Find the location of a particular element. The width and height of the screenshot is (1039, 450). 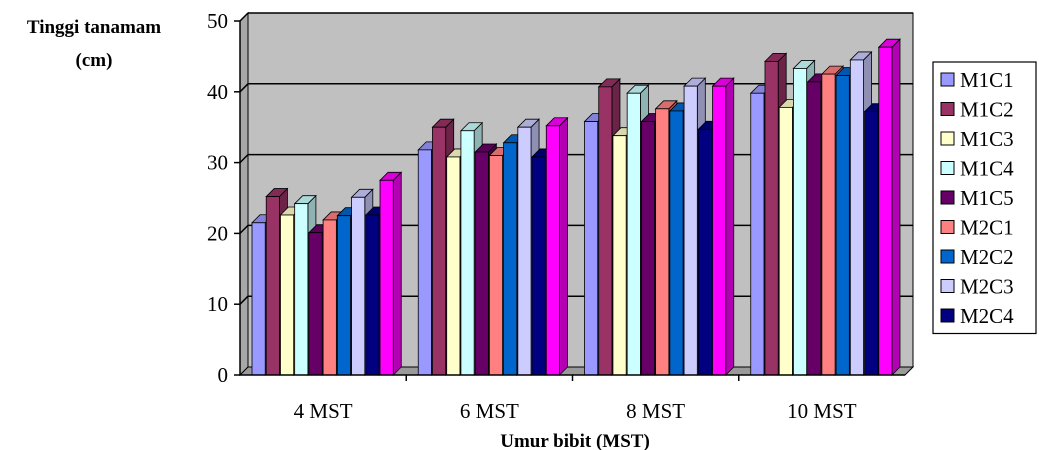

y-tick-label: 40 is located at coordinates (217, 92).